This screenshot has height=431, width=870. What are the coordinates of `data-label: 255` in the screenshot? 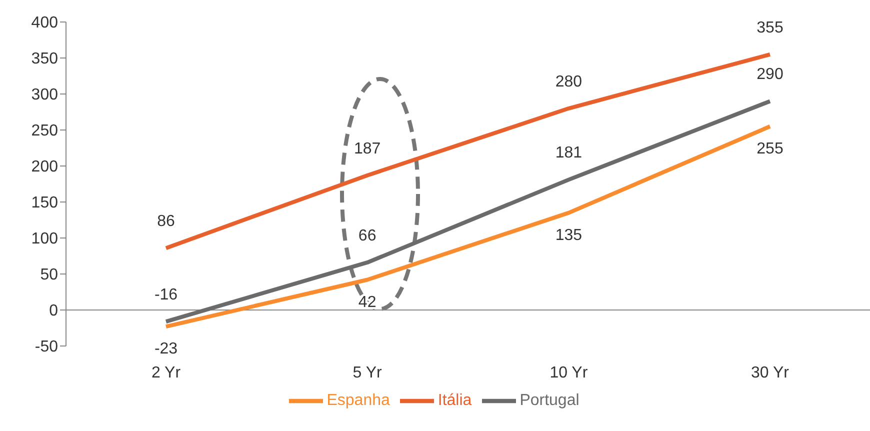 It's located at (770, 149).